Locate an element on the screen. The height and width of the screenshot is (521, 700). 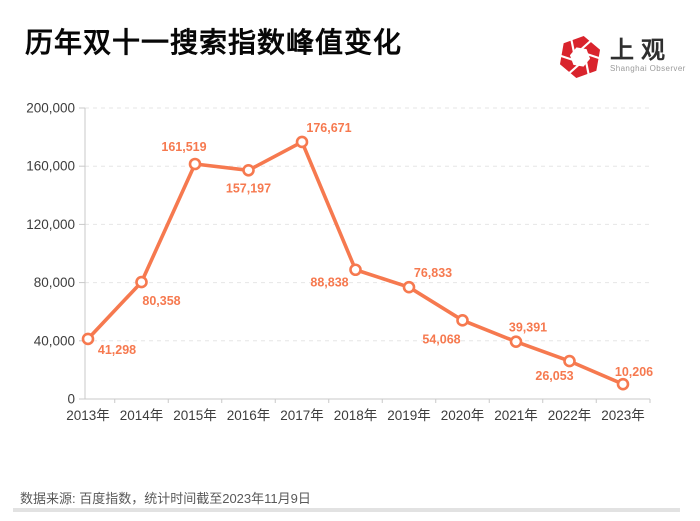
y-tick-label: 80,000 is located at coordinates (54, 282).